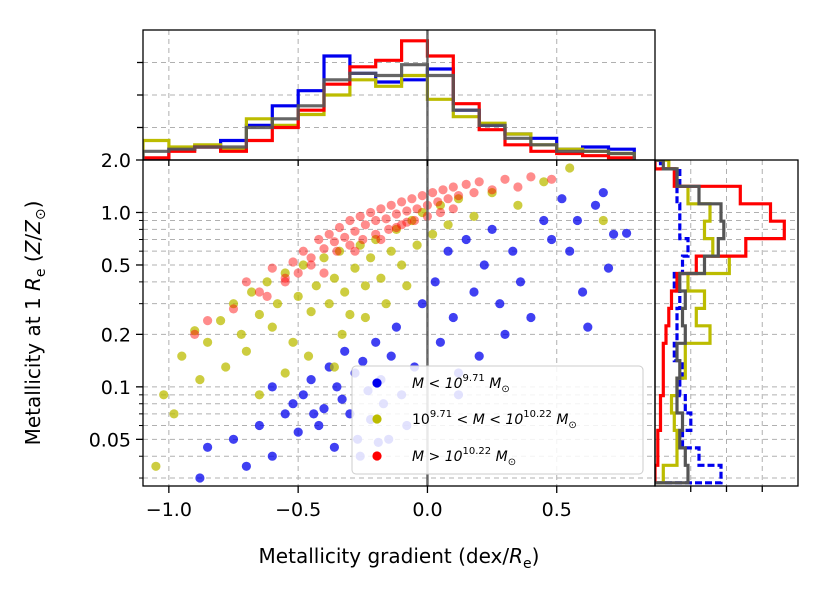 Image resolution: width=829 pixels, height=595 pixels. I want to click on legend-label-mid_mass: 109.71 < M < 1010.22 M⊙, so click(494, 420).